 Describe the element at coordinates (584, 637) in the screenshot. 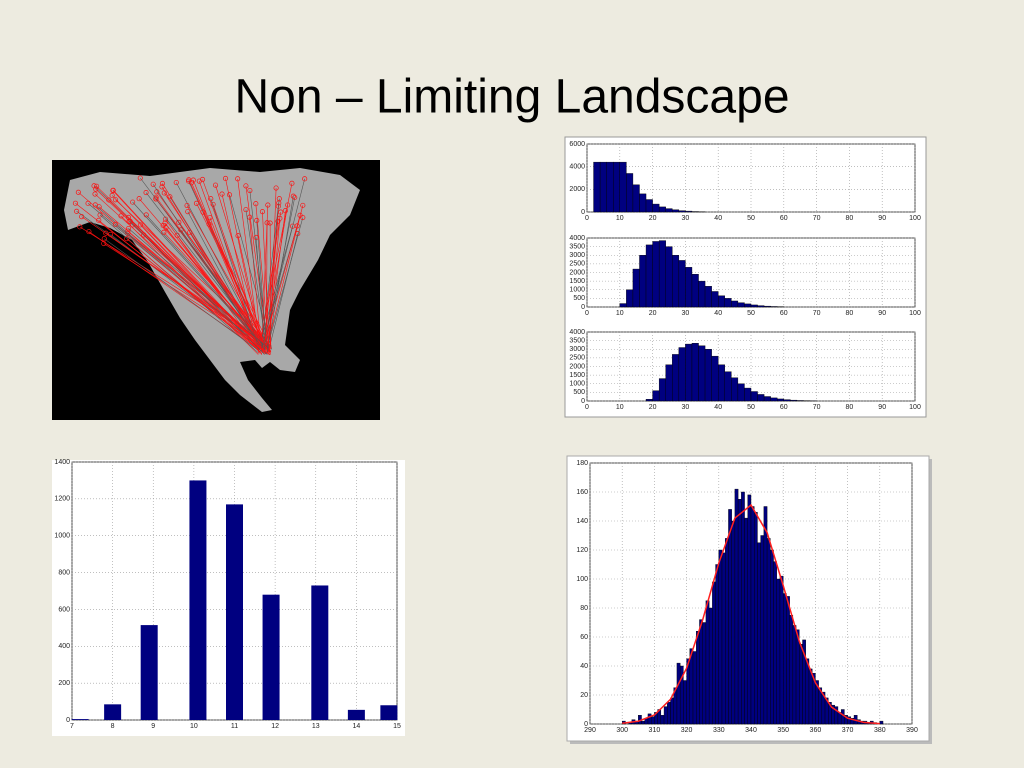

I see `y-tick-label: 60` at that location.